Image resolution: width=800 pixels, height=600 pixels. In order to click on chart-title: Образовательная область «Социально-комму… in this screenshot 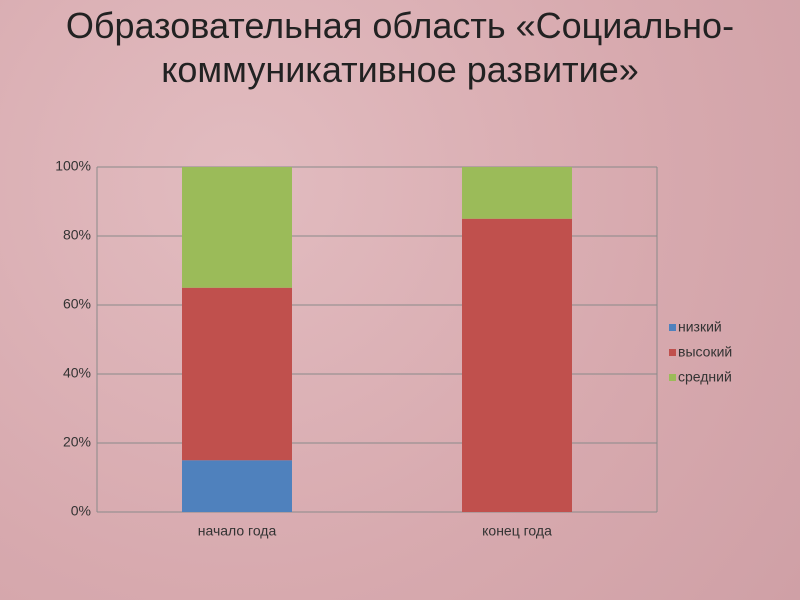, I will do `click(400, 47)`.